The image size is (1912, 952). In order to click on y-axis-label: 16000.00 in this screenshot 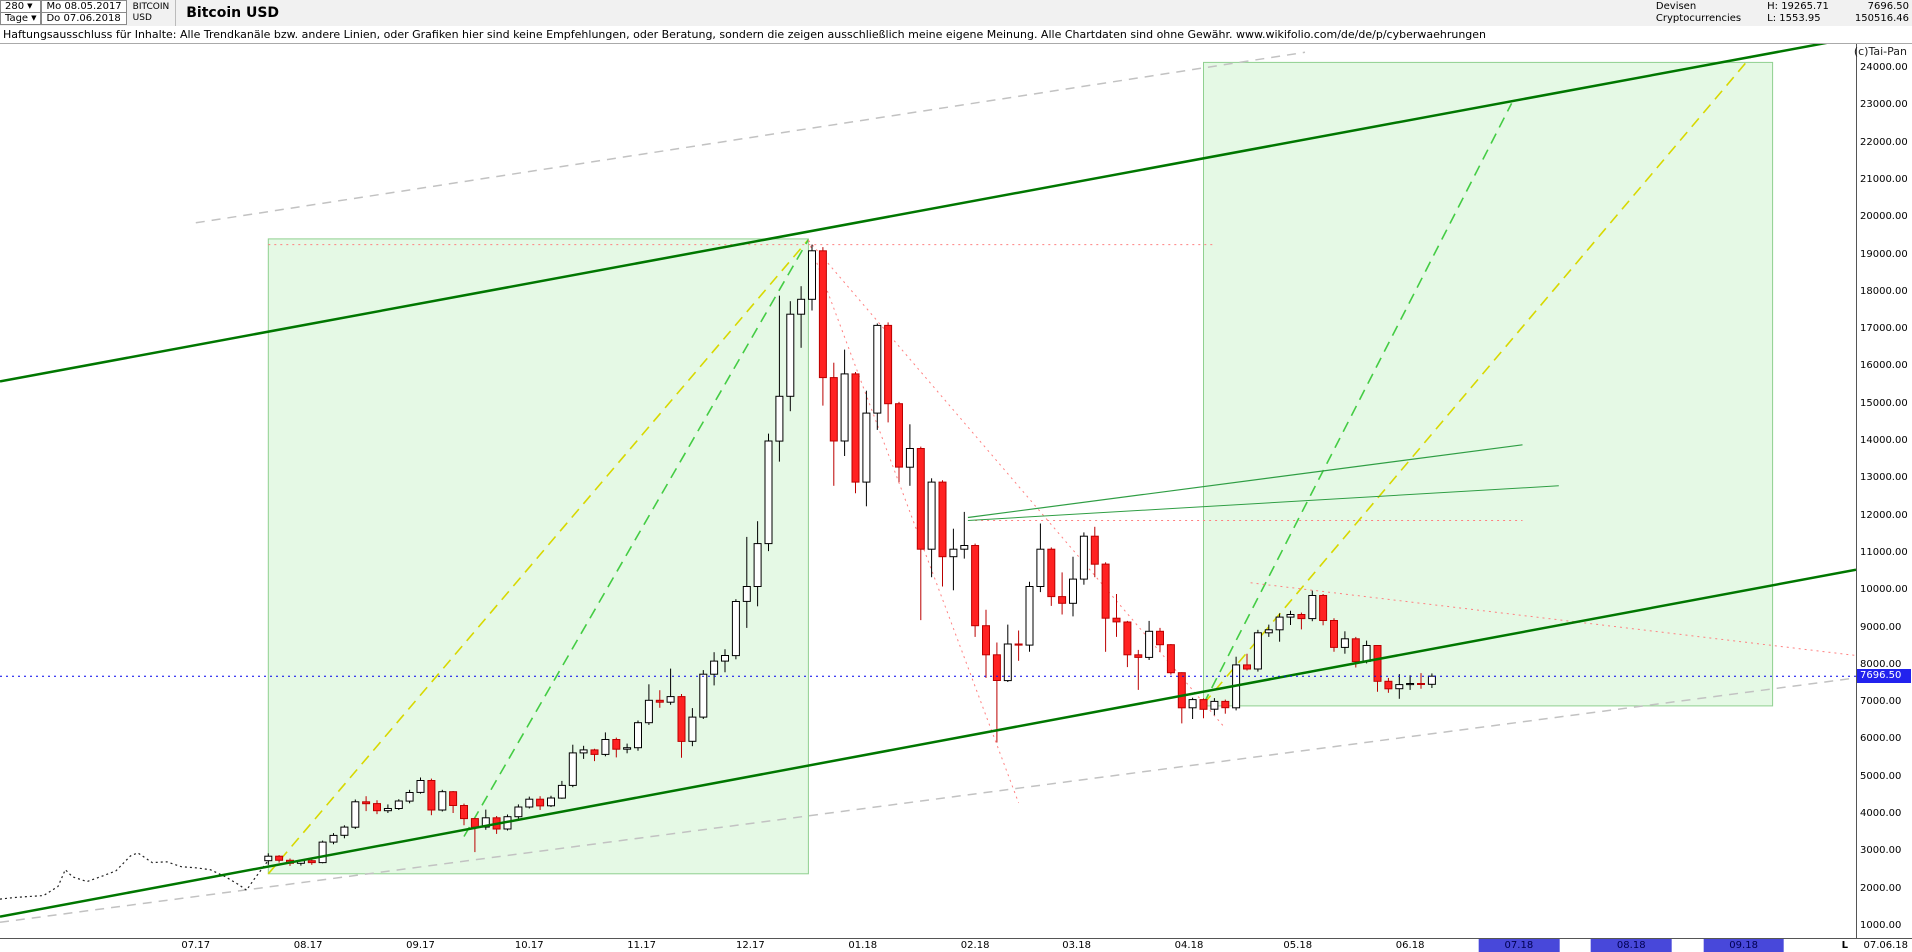, I will do `click(1884, 366)`.